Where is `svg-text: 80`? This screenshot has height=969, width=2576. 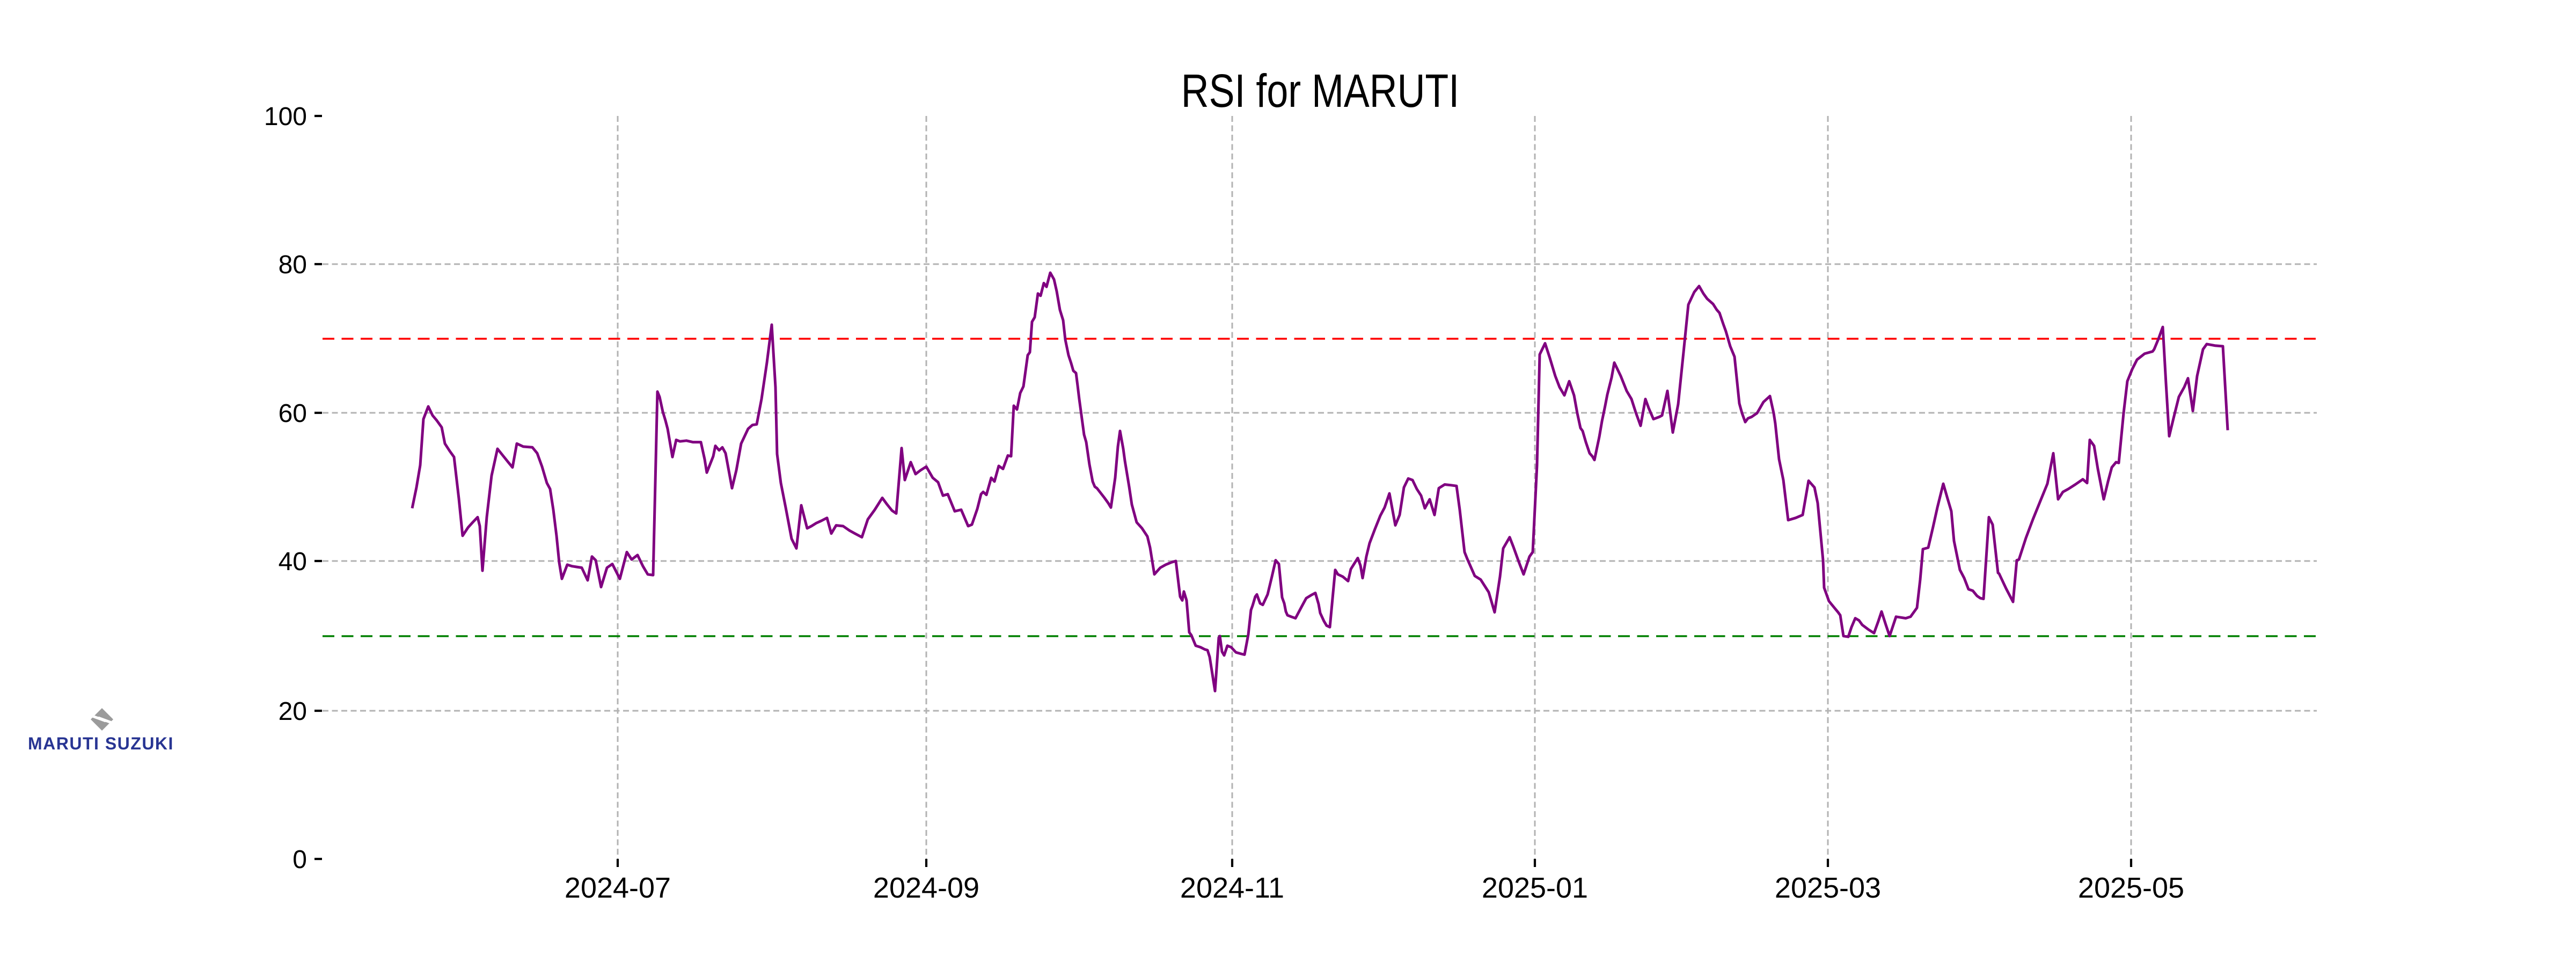
svg-text: 80 is located at coordinates (293, 265).